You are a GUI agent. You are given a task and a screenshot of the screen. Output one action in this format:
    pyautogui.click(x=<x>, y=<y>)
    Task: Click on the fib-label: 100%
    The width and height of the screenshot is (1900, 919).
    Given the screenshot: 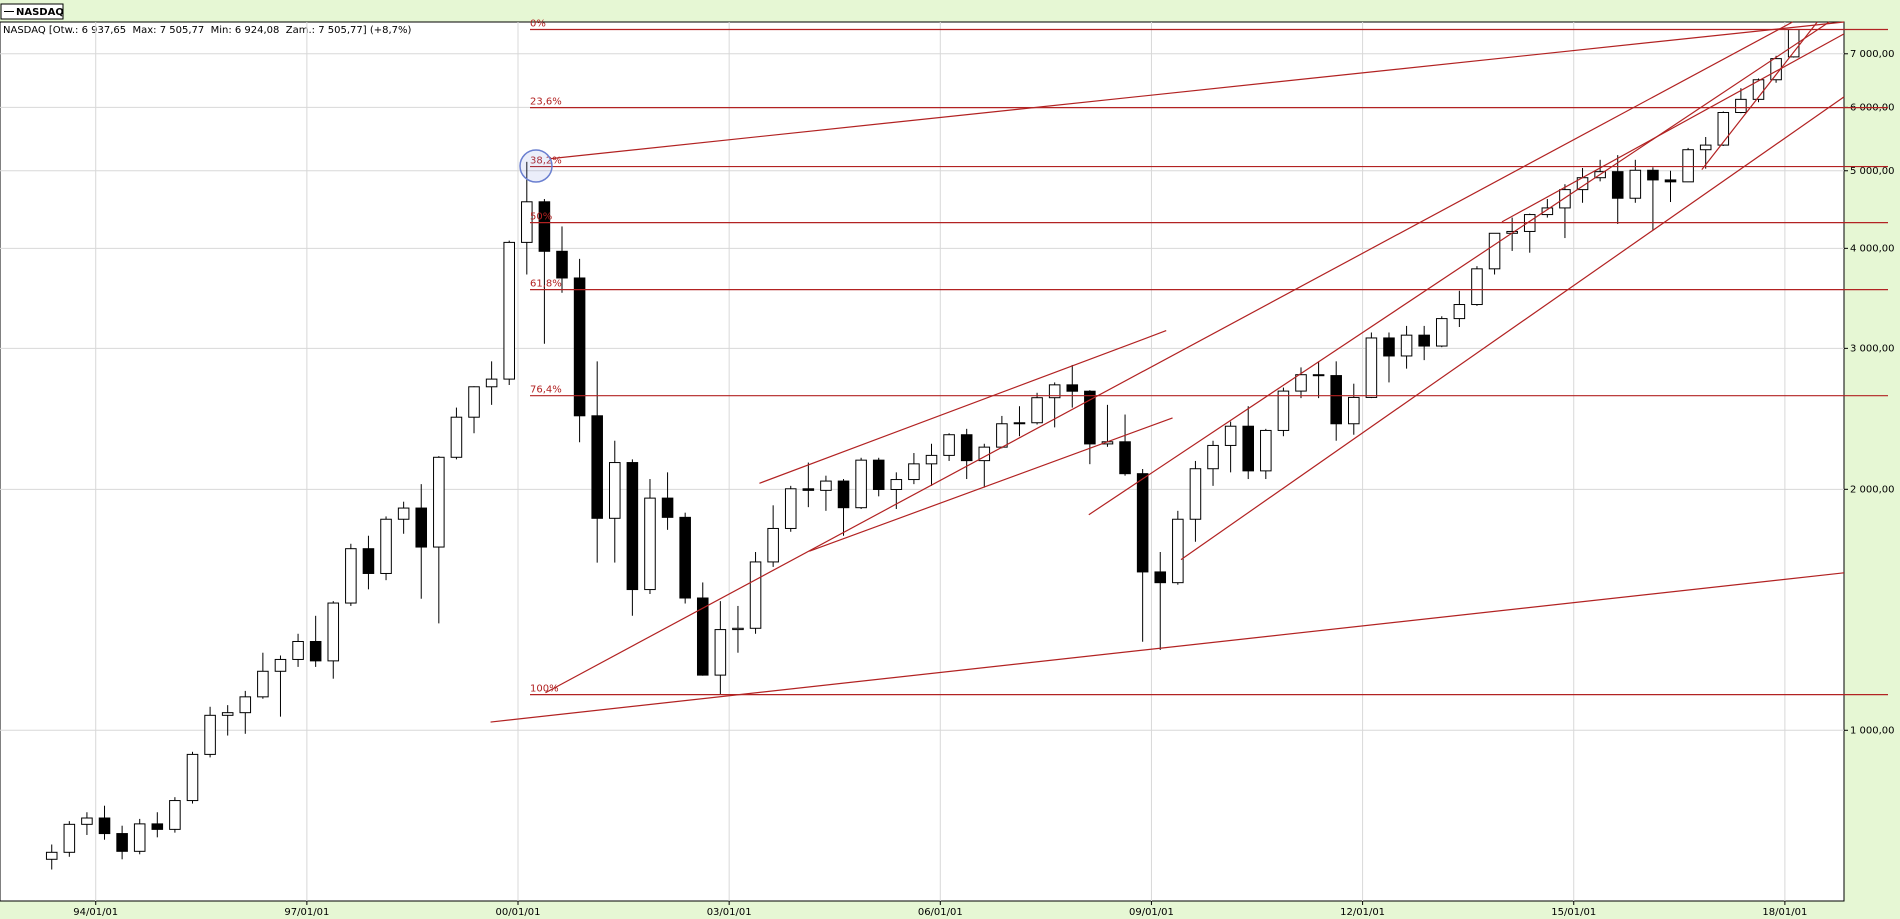 What is the action you would take?
    pyautogui.click(x=544, y=689)
    